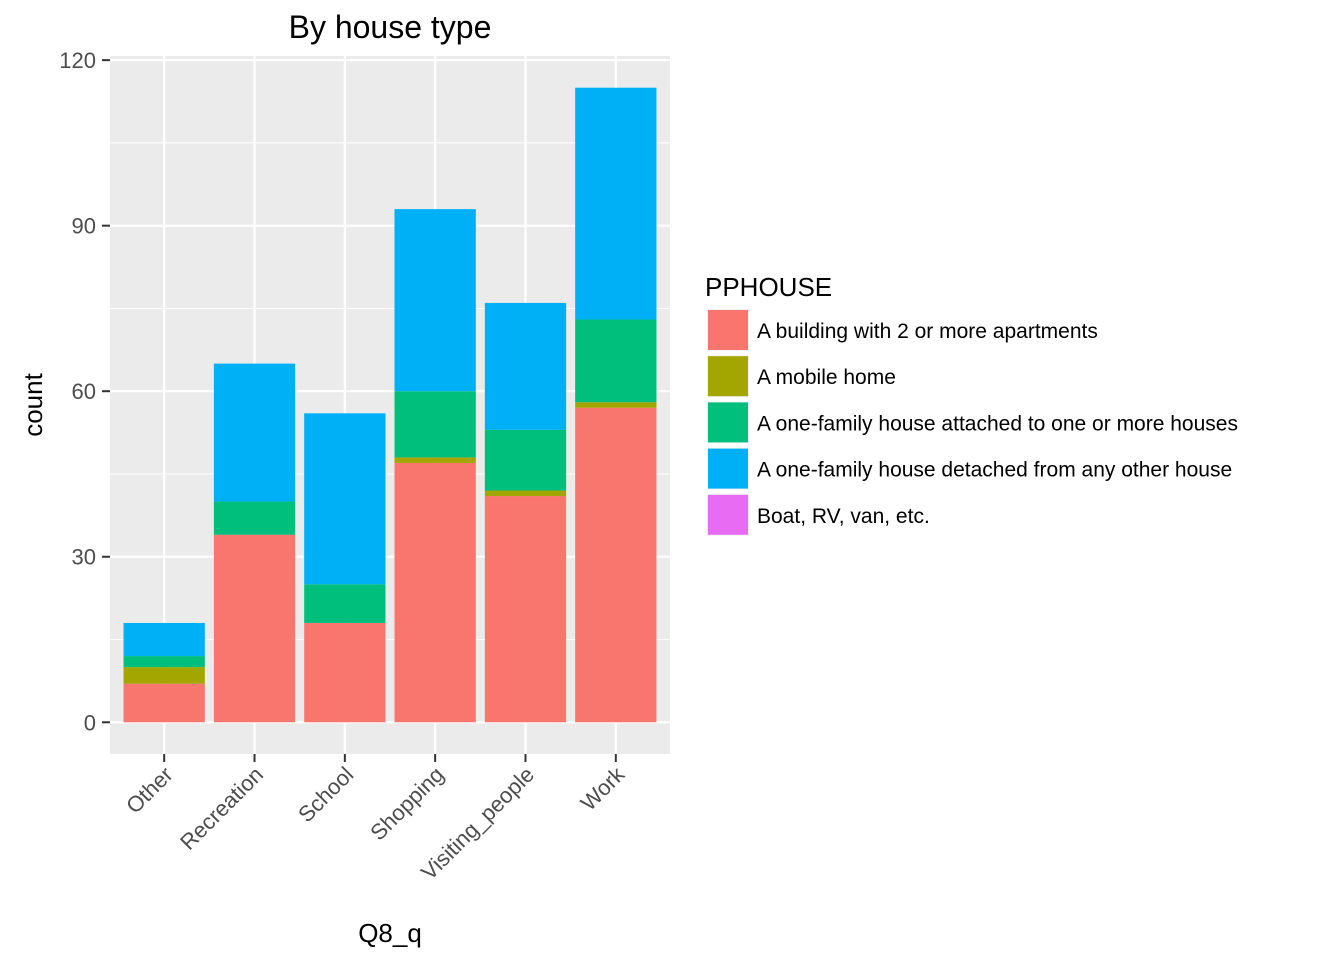 This screenshot has height=965, width=1344. What do you see at coordinates (77, 60) in the screenshot?
I see `y-tick-label: 120` at bounding box center [77, 60].